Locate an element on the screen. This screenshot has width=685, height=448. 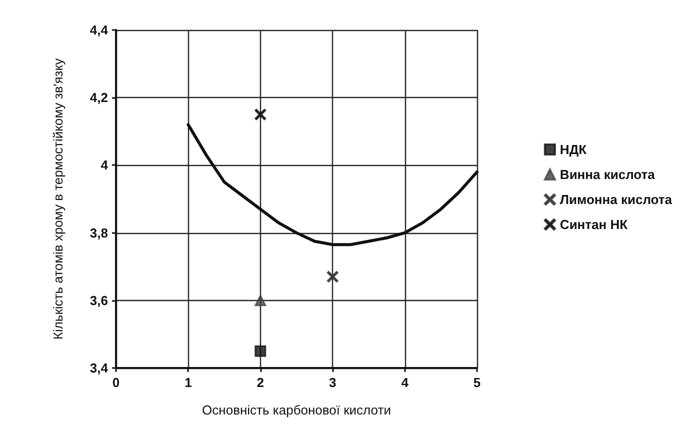
x-axis-title: Основність карбонової кислоти is located at coordinates (296, 410).